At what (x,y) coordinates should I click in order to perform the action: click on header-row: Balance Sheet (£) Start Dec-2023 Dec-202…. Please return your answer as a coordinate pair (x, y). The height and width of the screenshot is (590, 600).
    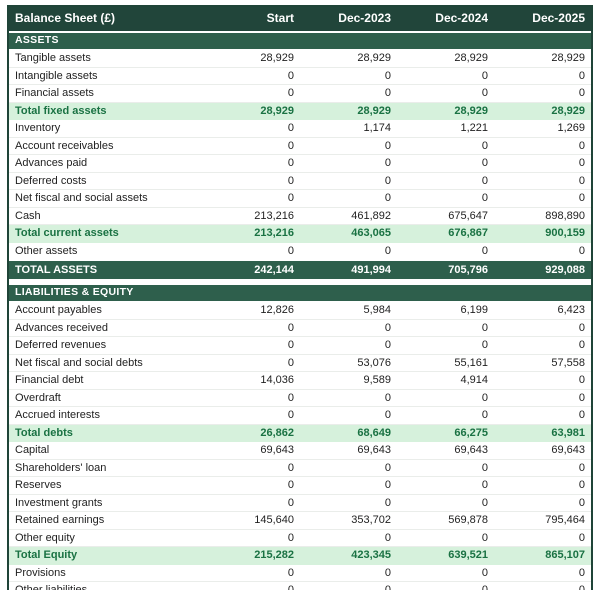
    Looking at the image, I should click on (300, 20).